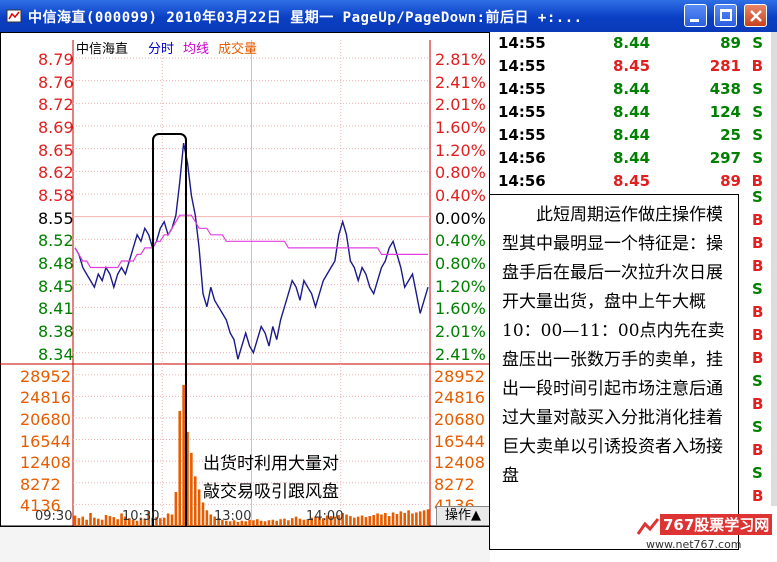 The image size is (777, 562). I want to click on volume-tick-label-right: 24816, so click(459, 398).